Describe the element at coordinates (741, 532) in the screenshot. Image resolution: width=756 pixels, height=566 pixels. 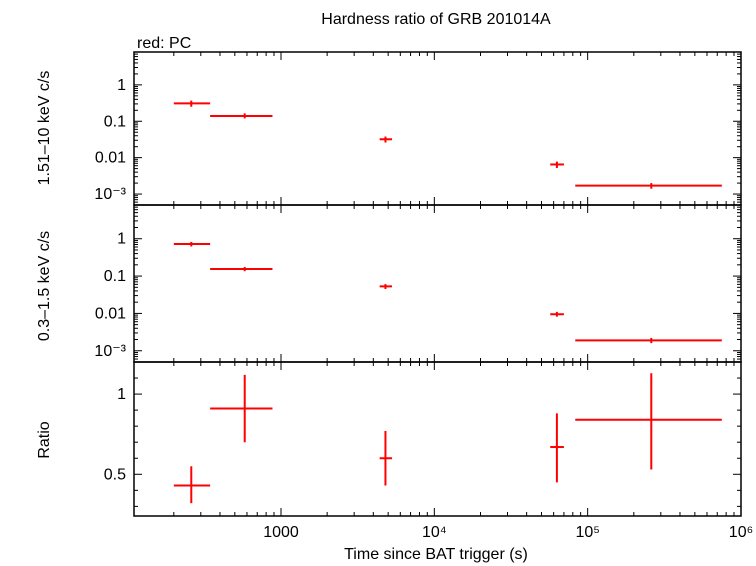
I see `x-tick-label: 10⁶` at that location.